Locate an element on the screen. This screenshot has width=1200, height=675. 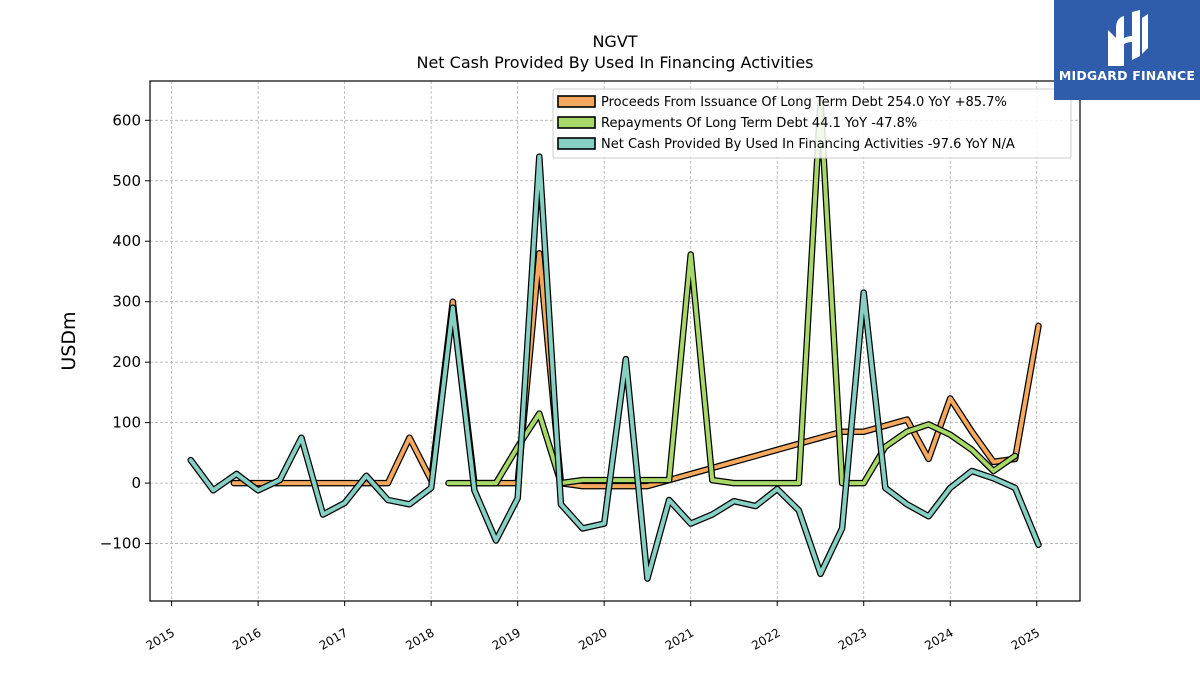
legend-box is located at coordinates (812, 123).